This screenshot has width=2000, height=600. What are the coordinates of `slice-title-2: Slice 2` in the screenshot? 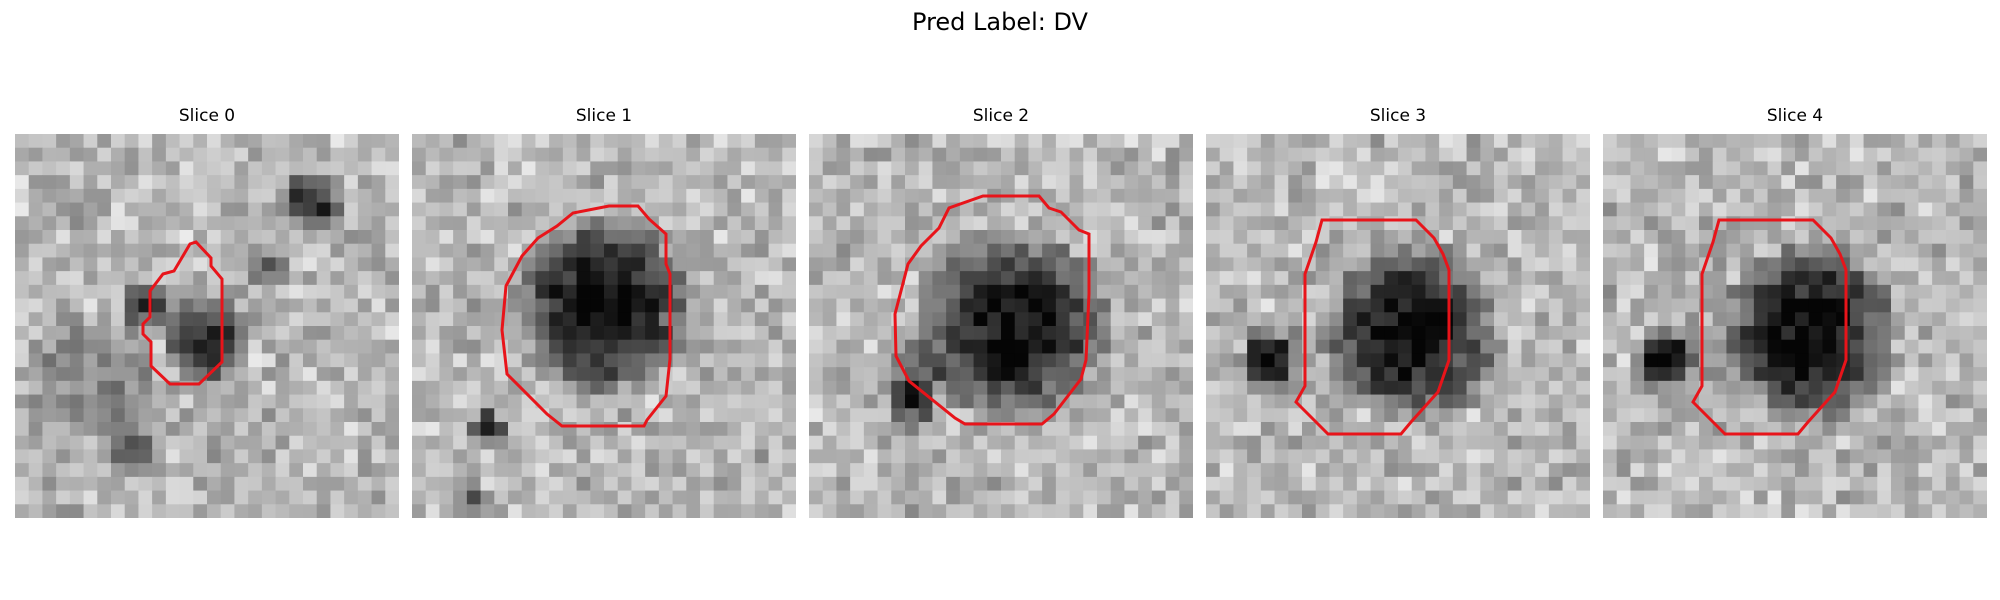 It's located at (1001, 116).